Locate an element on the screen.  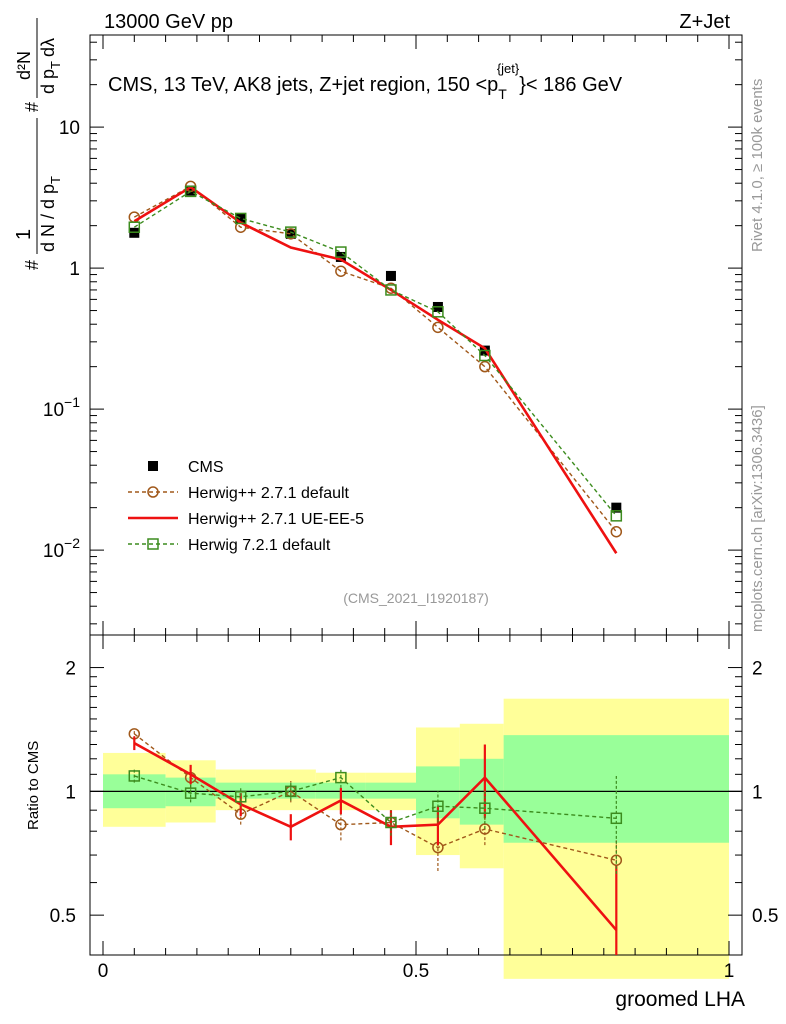
svg-text: d N / d pT is located at coordinates (50, 214).